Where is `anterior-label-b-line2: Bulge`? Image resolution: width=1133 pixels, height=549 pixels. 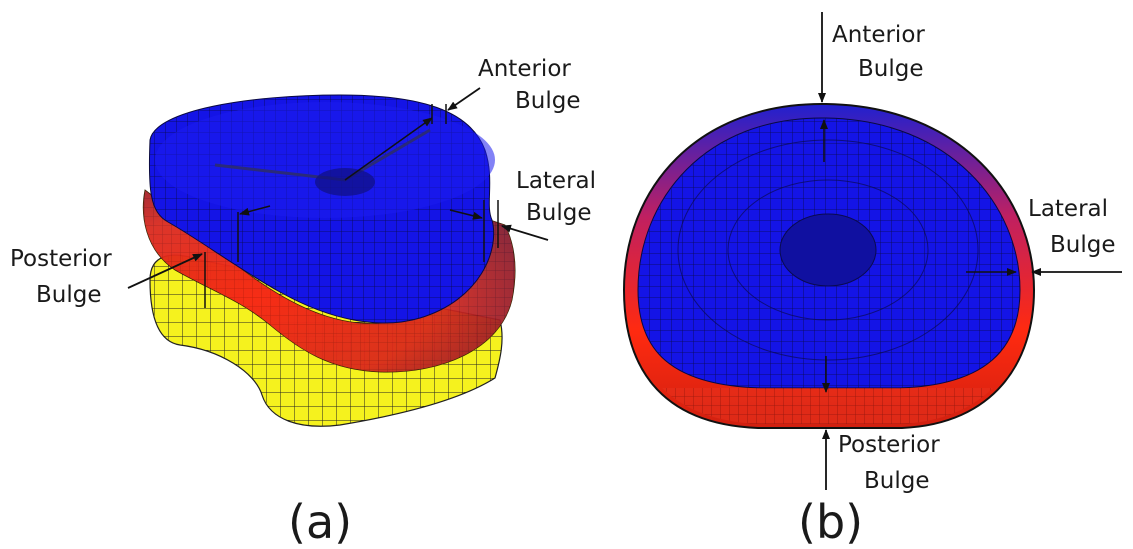
anterior-label-b-line2: Bulge is located at coordinates (891, 69).